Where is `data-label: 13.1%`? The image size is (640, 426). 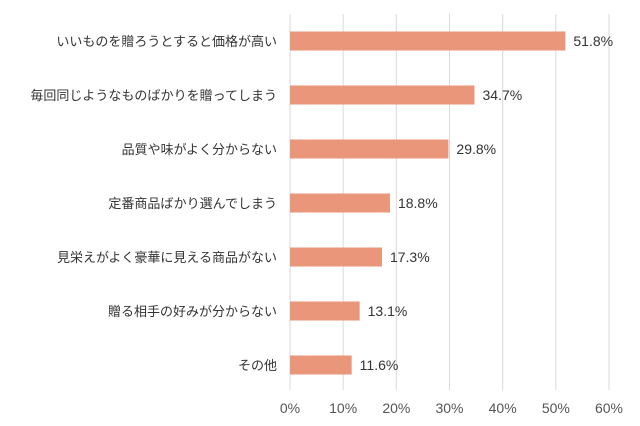 data-label: 13.1% is located at coordinates (388, 311).